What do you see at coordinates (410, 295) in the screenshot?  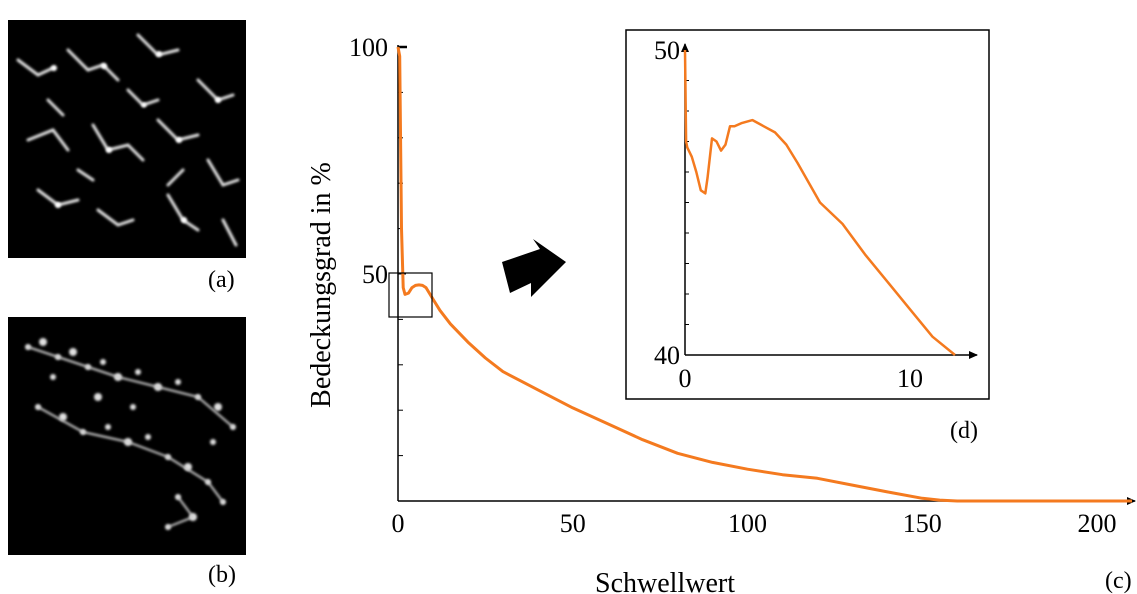 I see `zoom-region-box` at bounding box center [410, 295].